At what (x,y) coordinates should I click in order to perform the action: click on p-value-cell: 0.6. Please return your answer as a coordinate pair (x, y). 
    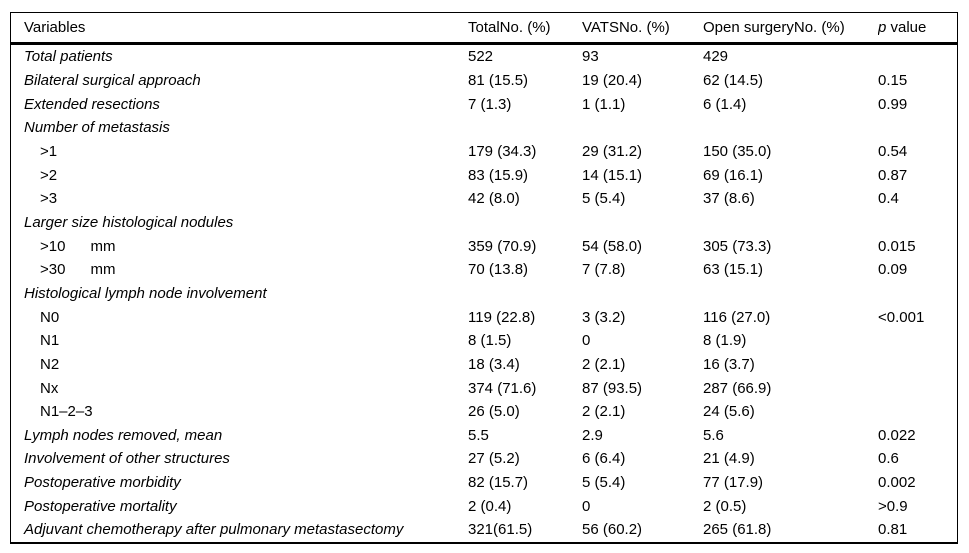
    Looking at the image, I should click on (888, 459).